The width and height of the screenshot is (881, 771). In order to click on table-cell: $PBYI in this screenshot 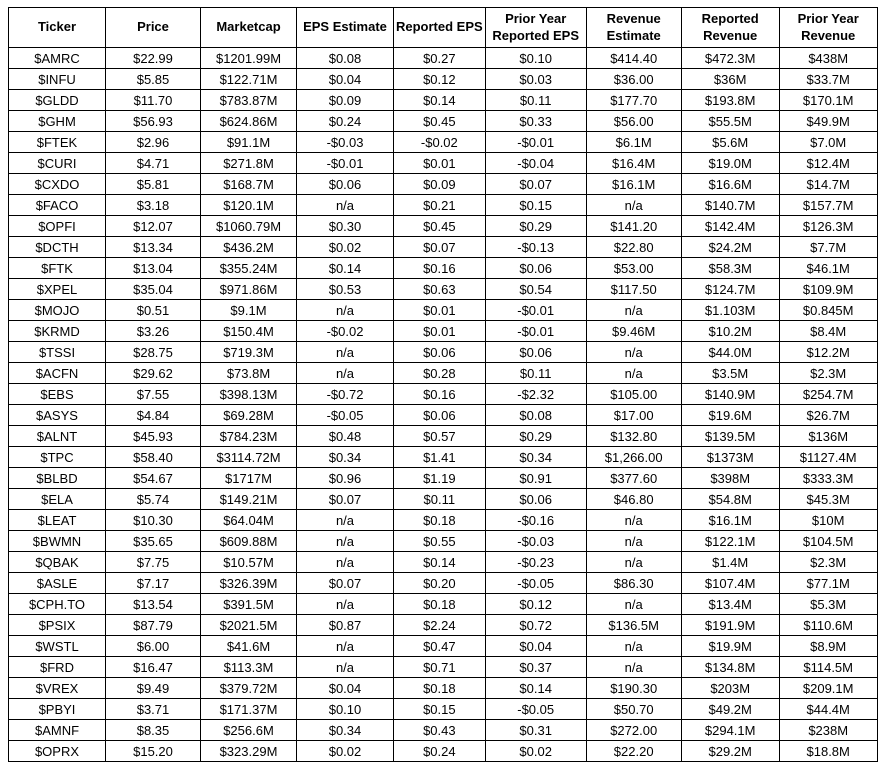, I will do `click(57, 709)`.